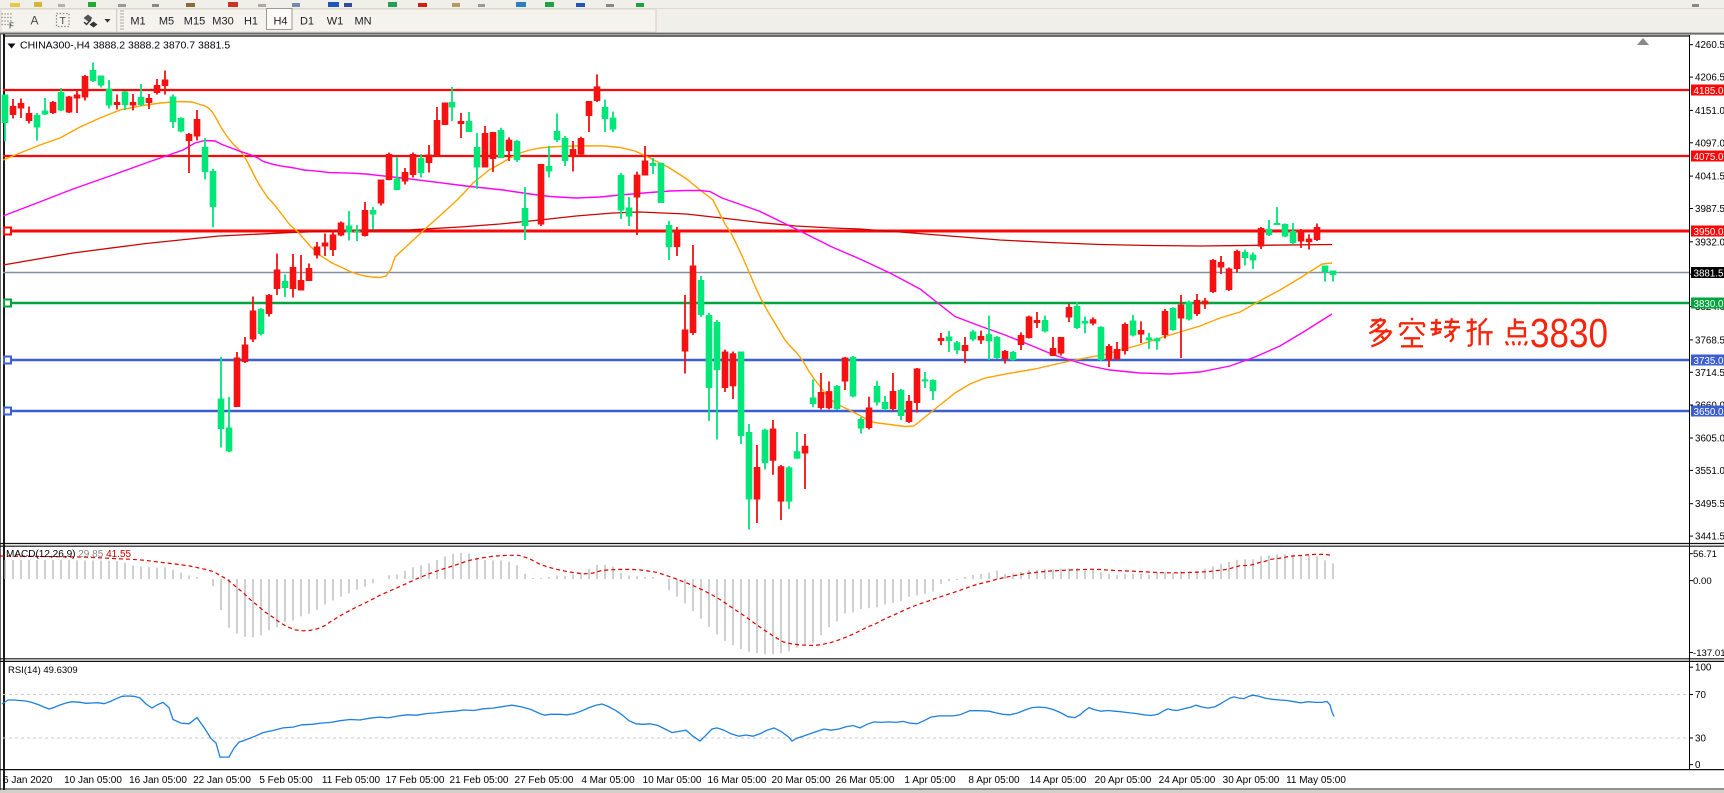 This screenshot has height=793, width=1724. Describe the element at coordinates (1700, 695) in the screenshot. I see `svg-text: 70` at that location.